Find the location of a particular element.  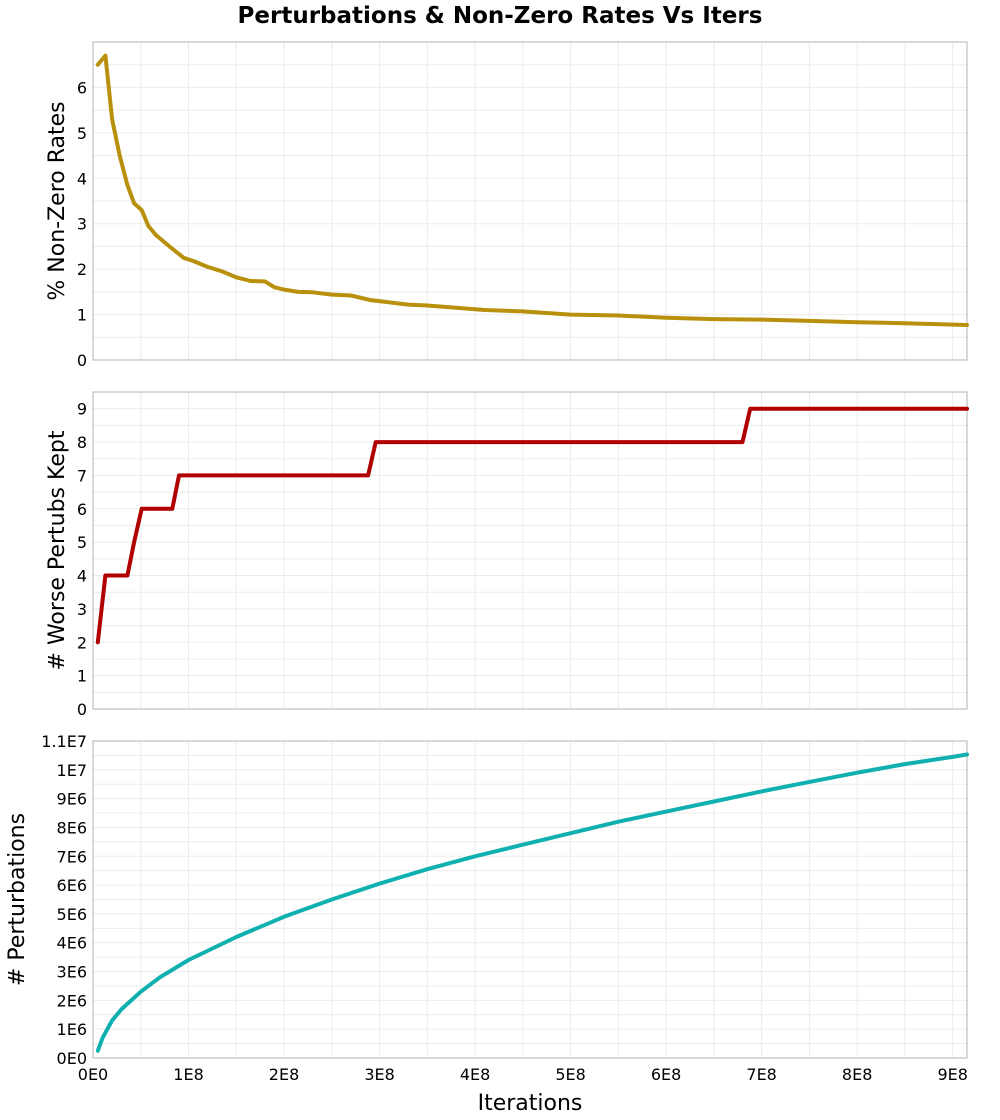

y-tick-label-nonzero-rates: 6 is located at coordinates (82, 87).